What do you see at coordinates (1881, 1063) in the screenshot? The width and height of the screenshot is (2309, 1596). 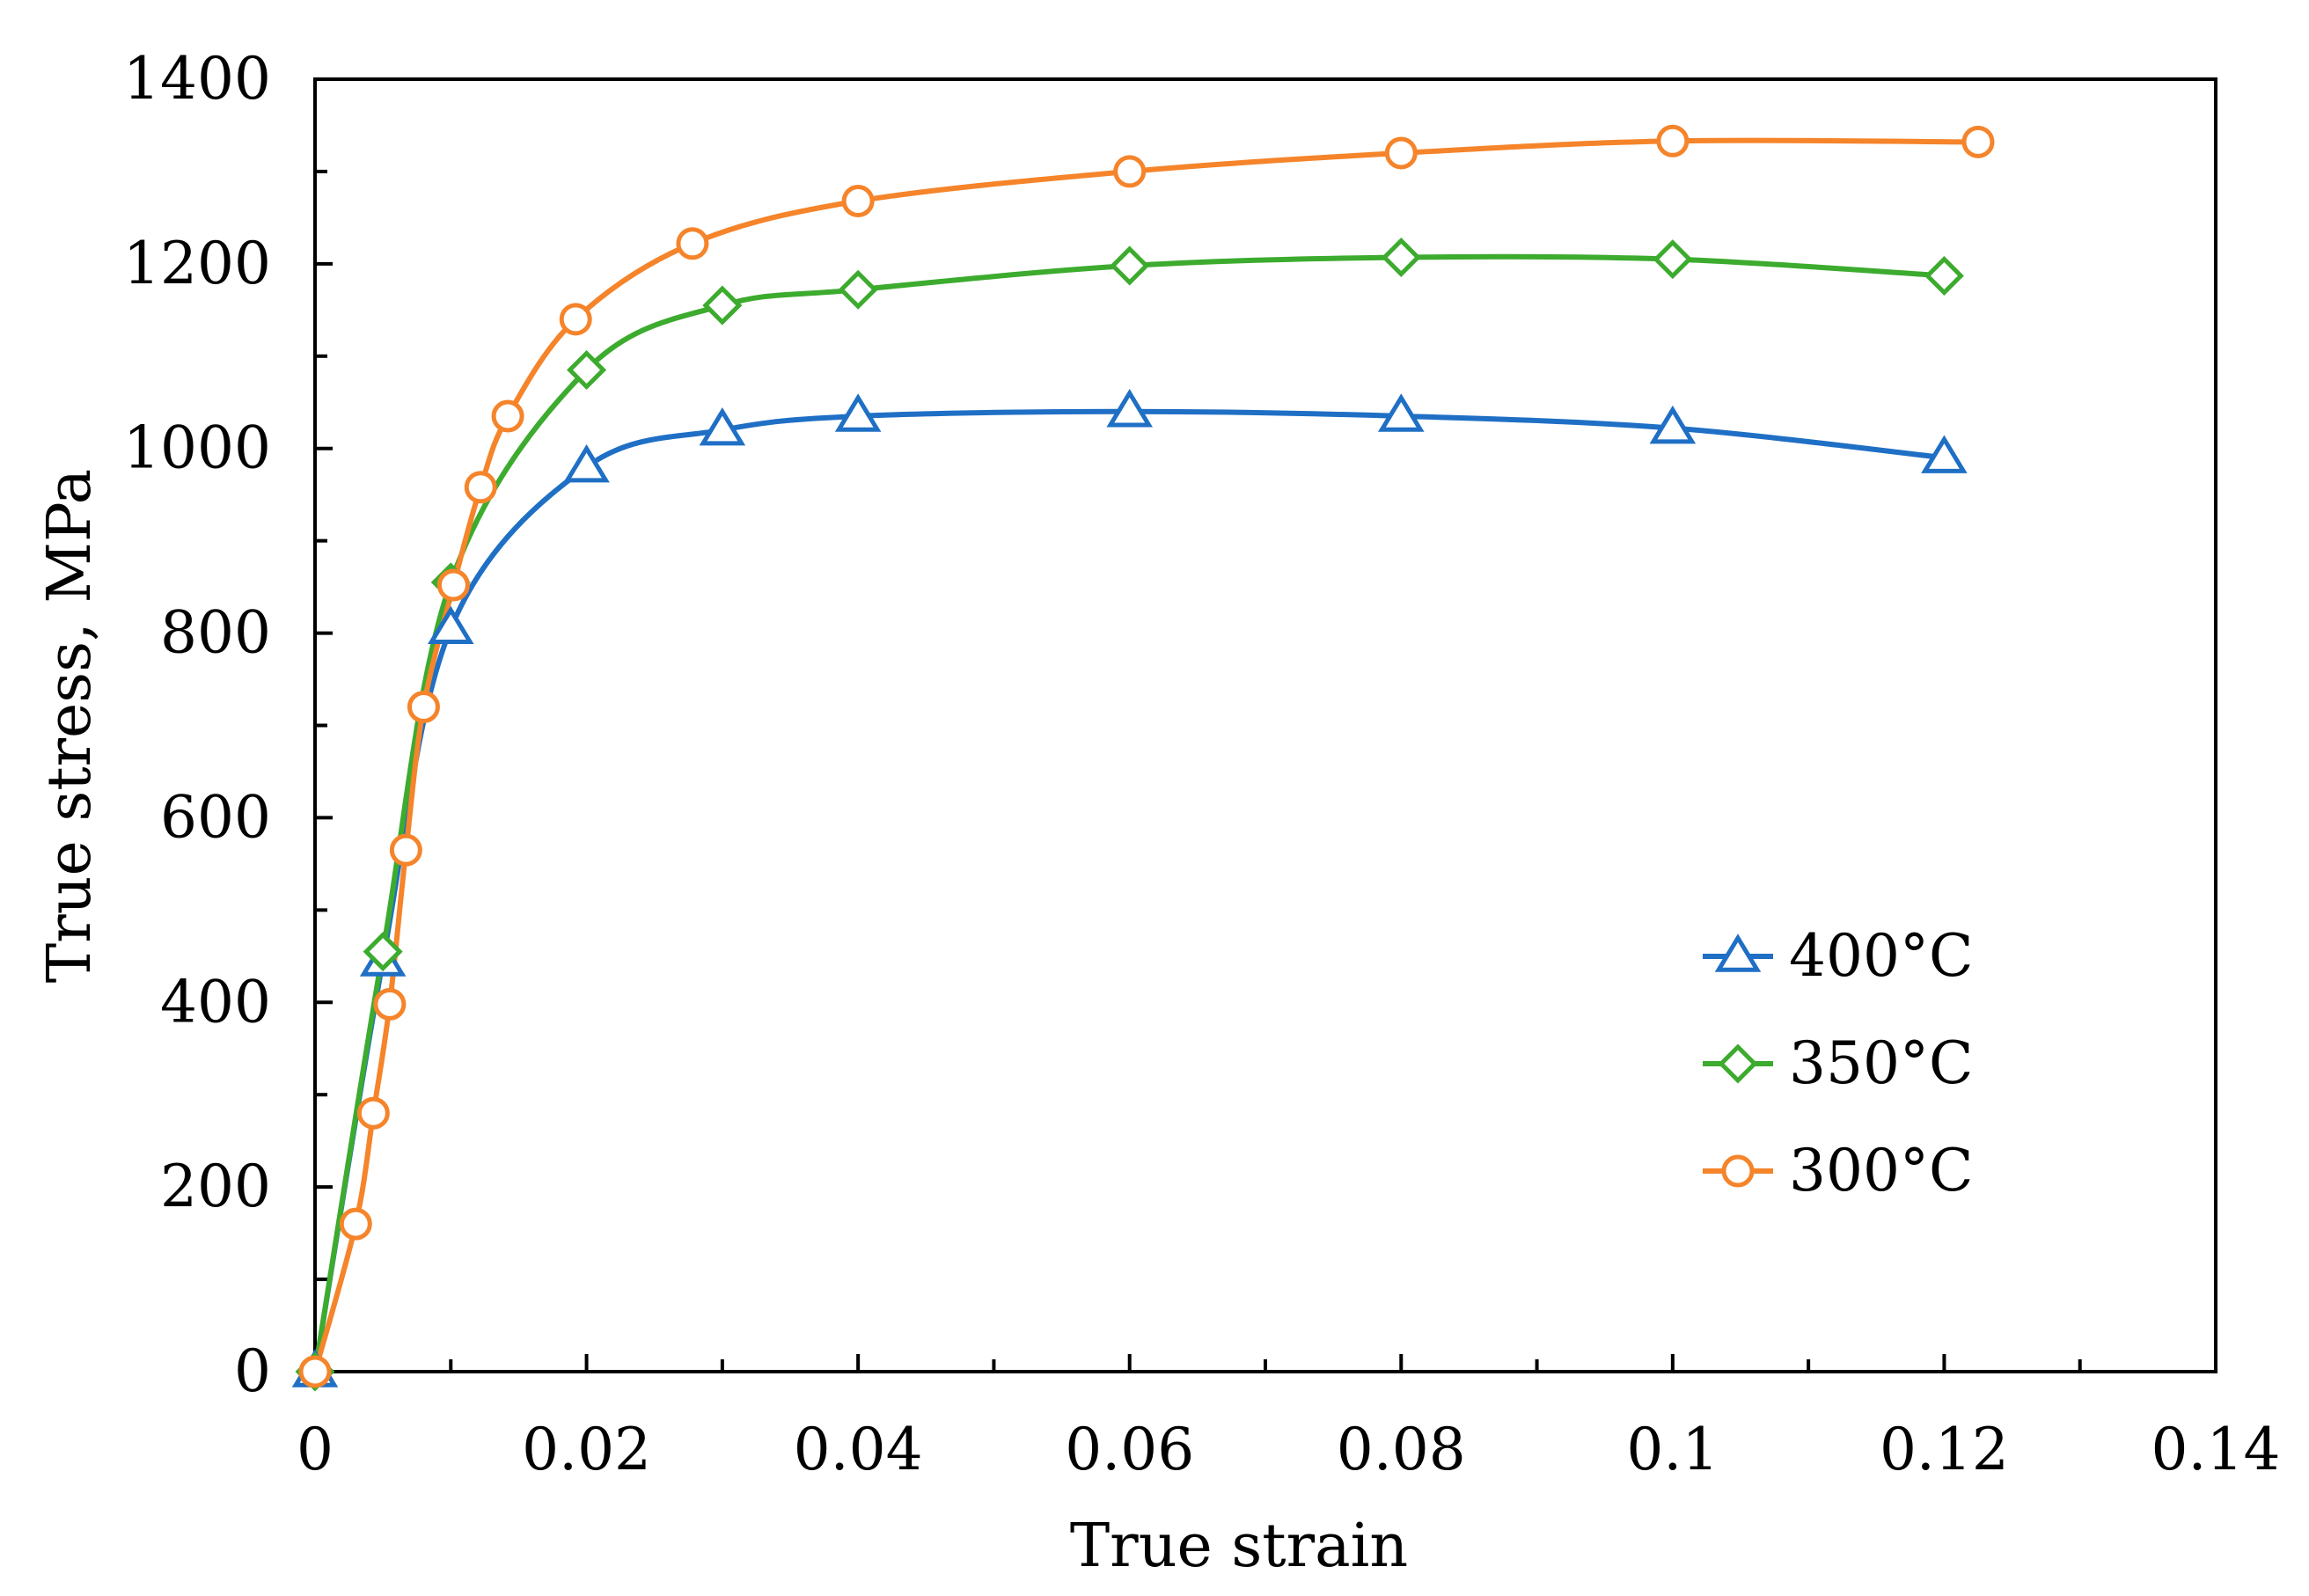 I see `legend-label: 350°C` at bounding box center [1881, 1063].